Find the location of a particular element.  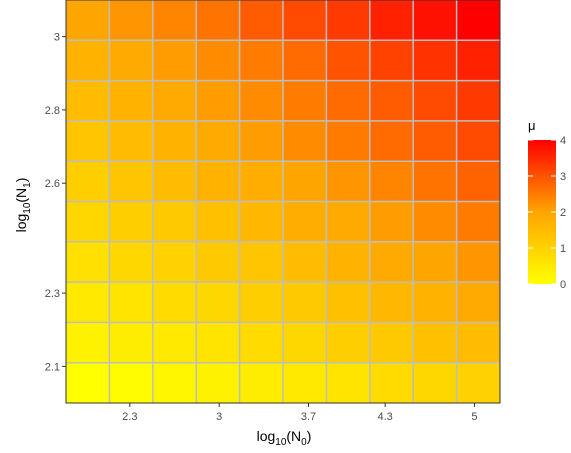

x-tick-label: 3 is located at coordinates (219, 417).